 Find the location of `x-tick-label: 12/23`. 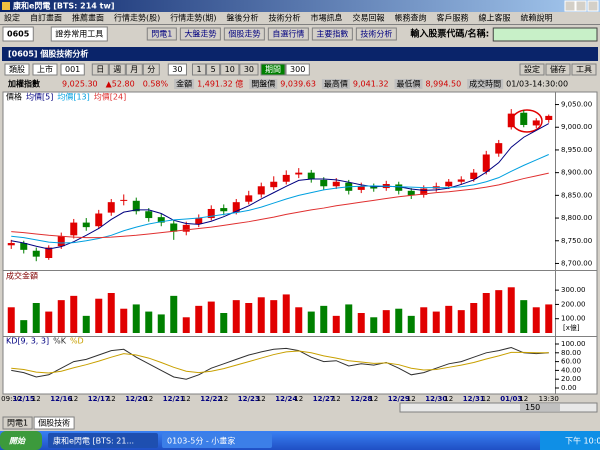

x-tick-label: 12/23 is located at coordinates (249, 399).